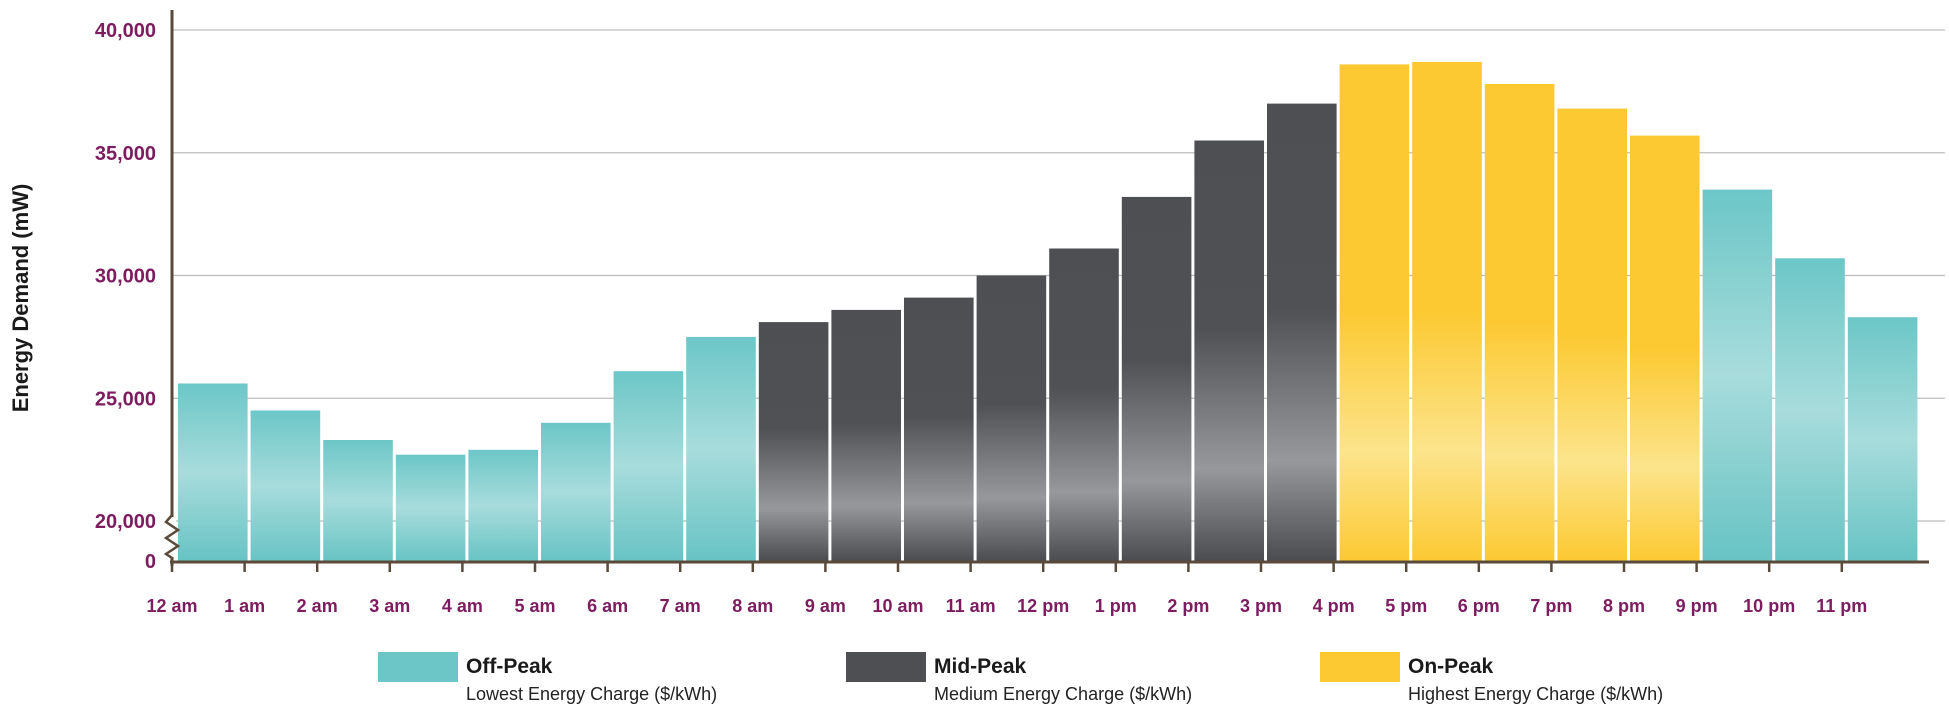  What do you see at coordinates (576, 491) in the screenshot?
I see `bar-5-am` at bounding box center [576, 491].